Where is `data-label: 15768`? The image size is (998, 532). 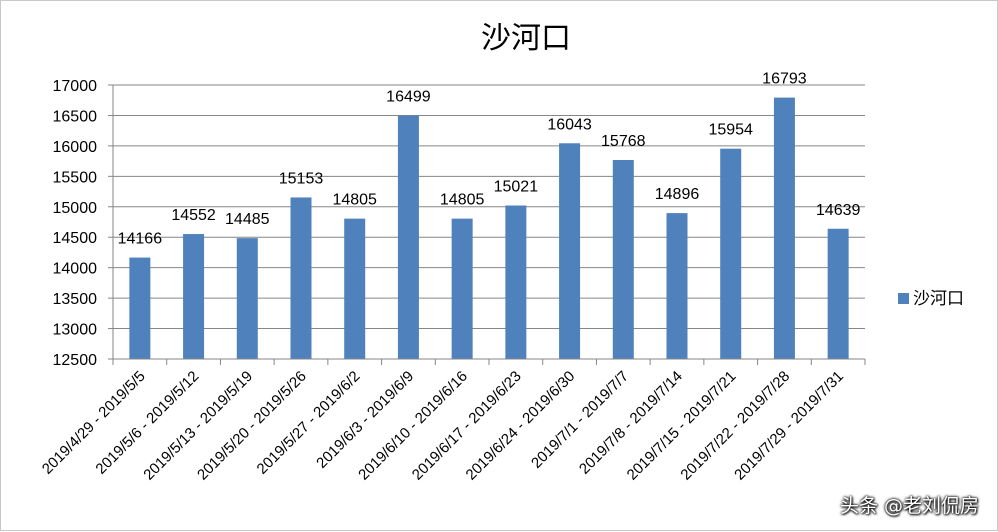 data-label: 15768 is located at coordinates (623, 141).